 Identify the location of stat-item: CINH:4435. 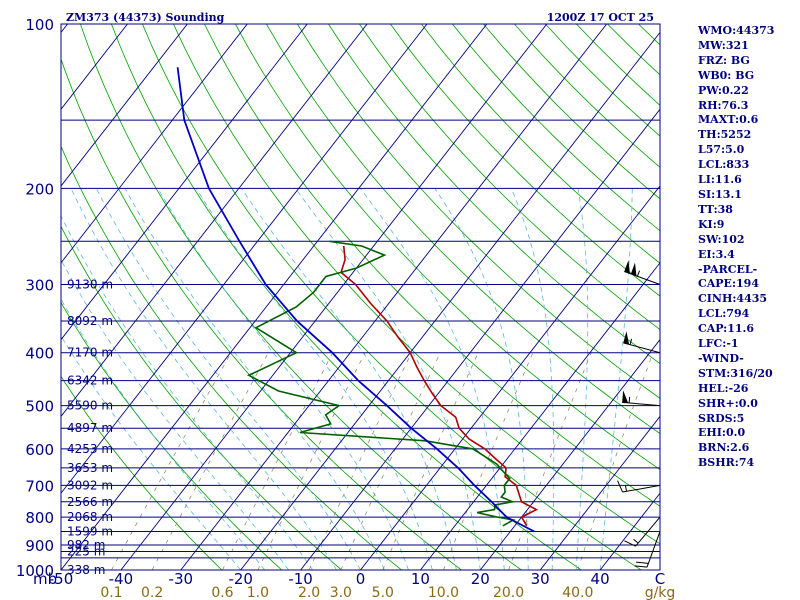
(733, 299).